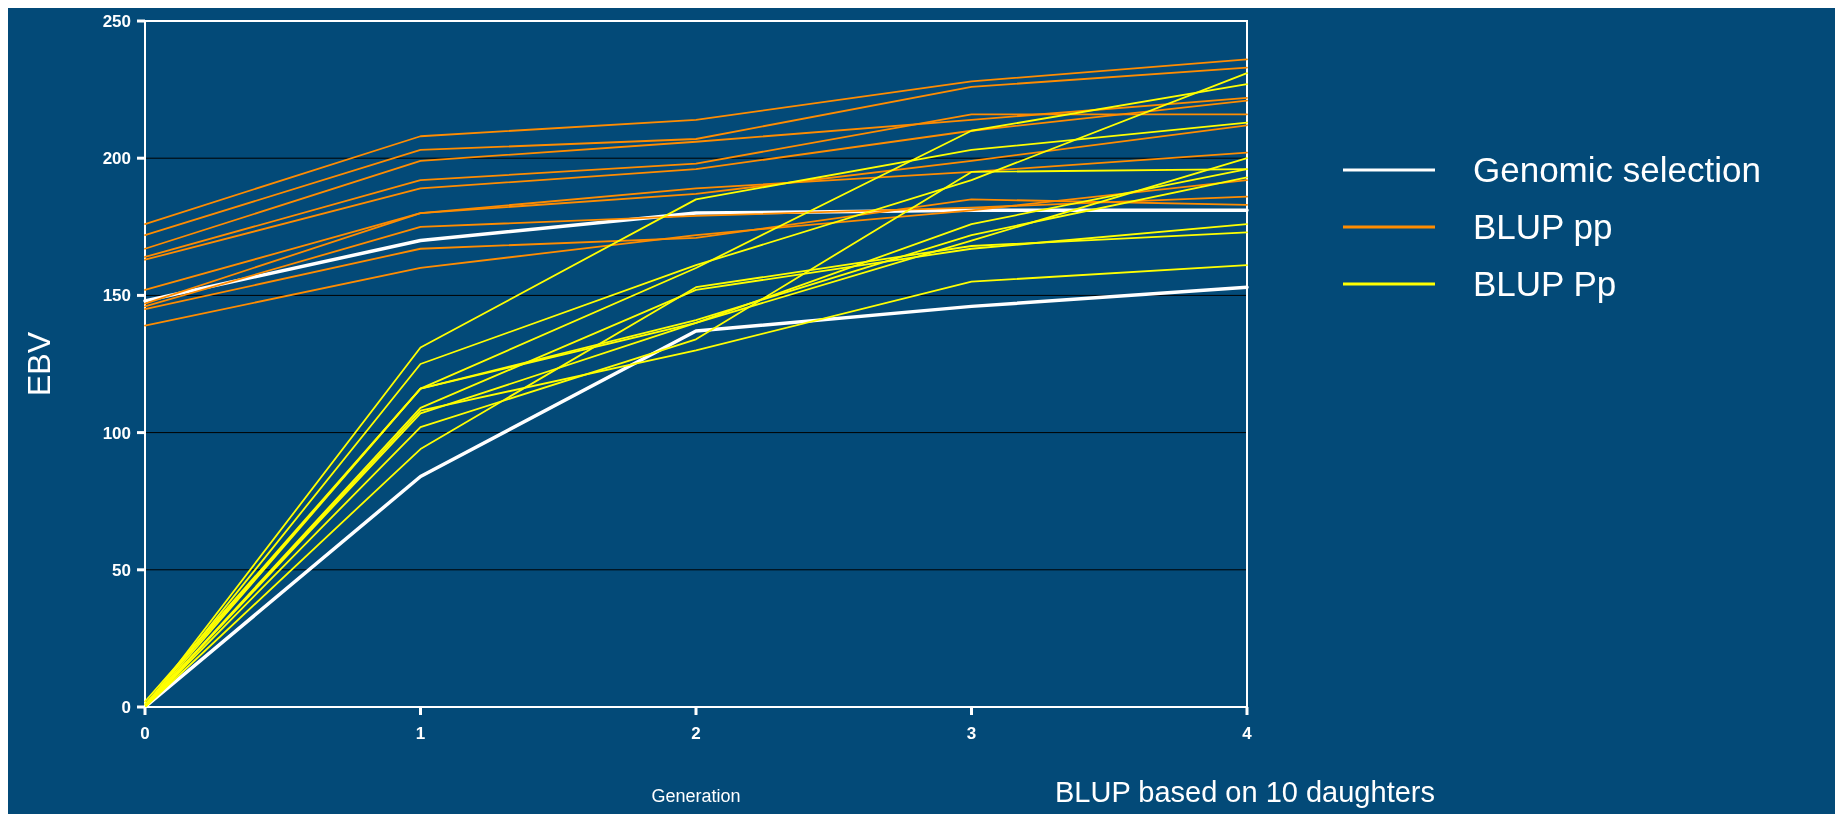 This screenshot has height=822, width=1843. What do you see at coordinates (1545, 284) in the screenshot?
I see `legend-label: BLUP Pp` at bounding box center [1545, 284].